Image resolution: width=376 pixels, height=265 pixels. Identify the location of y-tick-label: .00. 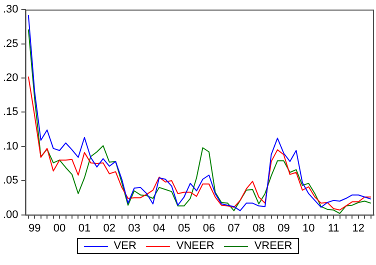
(10, 214).